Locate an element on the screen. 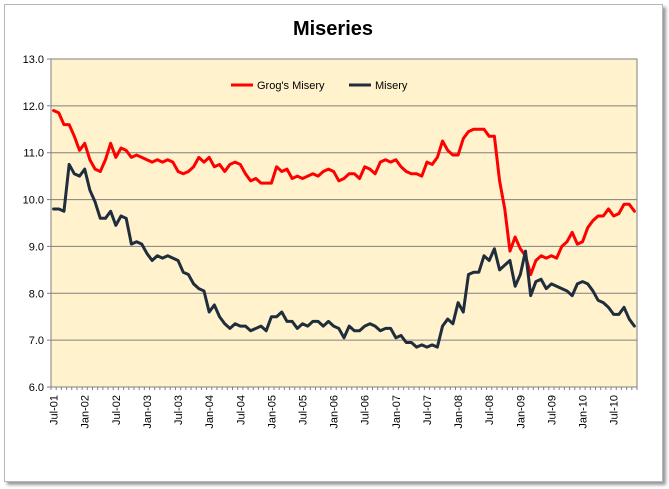  y-tick-label: 8.0 is located at coordinates (36, 294).